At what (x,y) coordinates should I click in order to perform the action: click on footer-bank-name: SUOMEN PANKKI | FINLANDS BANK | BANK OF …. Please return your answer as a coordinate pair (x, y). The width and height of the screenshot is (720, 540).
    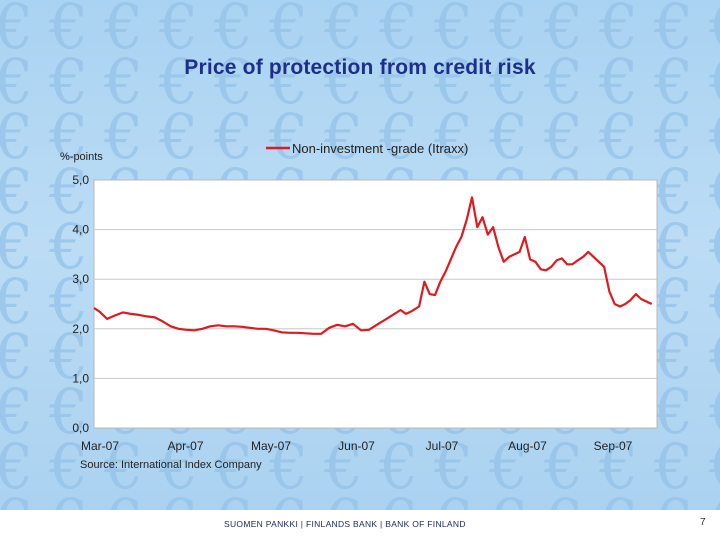
    Looking at the image, I should click on (345, 524).